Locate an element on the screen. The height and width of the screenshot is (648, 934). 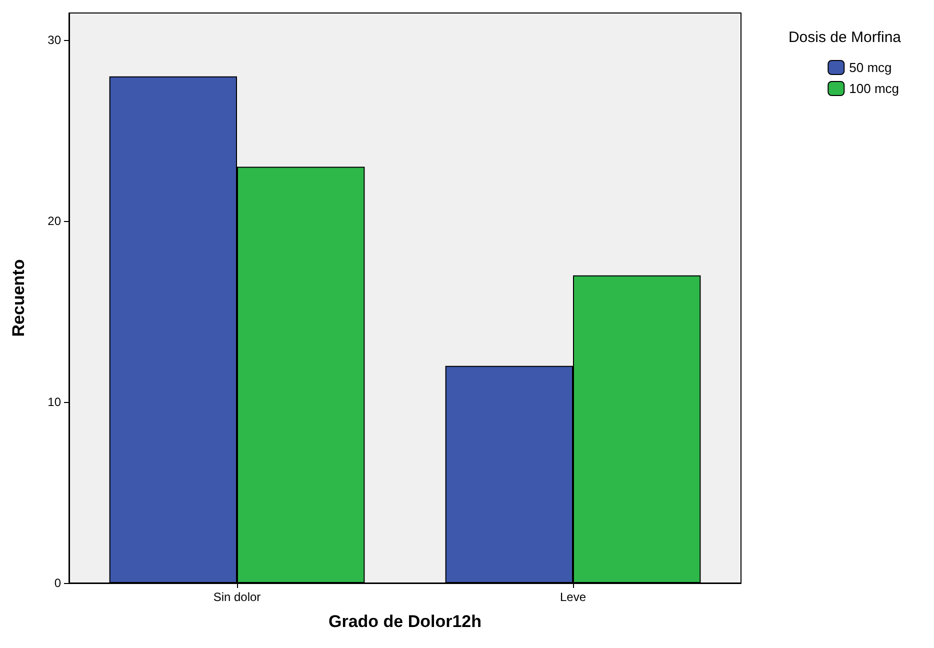
legend-title: Dosis de Morfina is located at coordinates (845, 37).